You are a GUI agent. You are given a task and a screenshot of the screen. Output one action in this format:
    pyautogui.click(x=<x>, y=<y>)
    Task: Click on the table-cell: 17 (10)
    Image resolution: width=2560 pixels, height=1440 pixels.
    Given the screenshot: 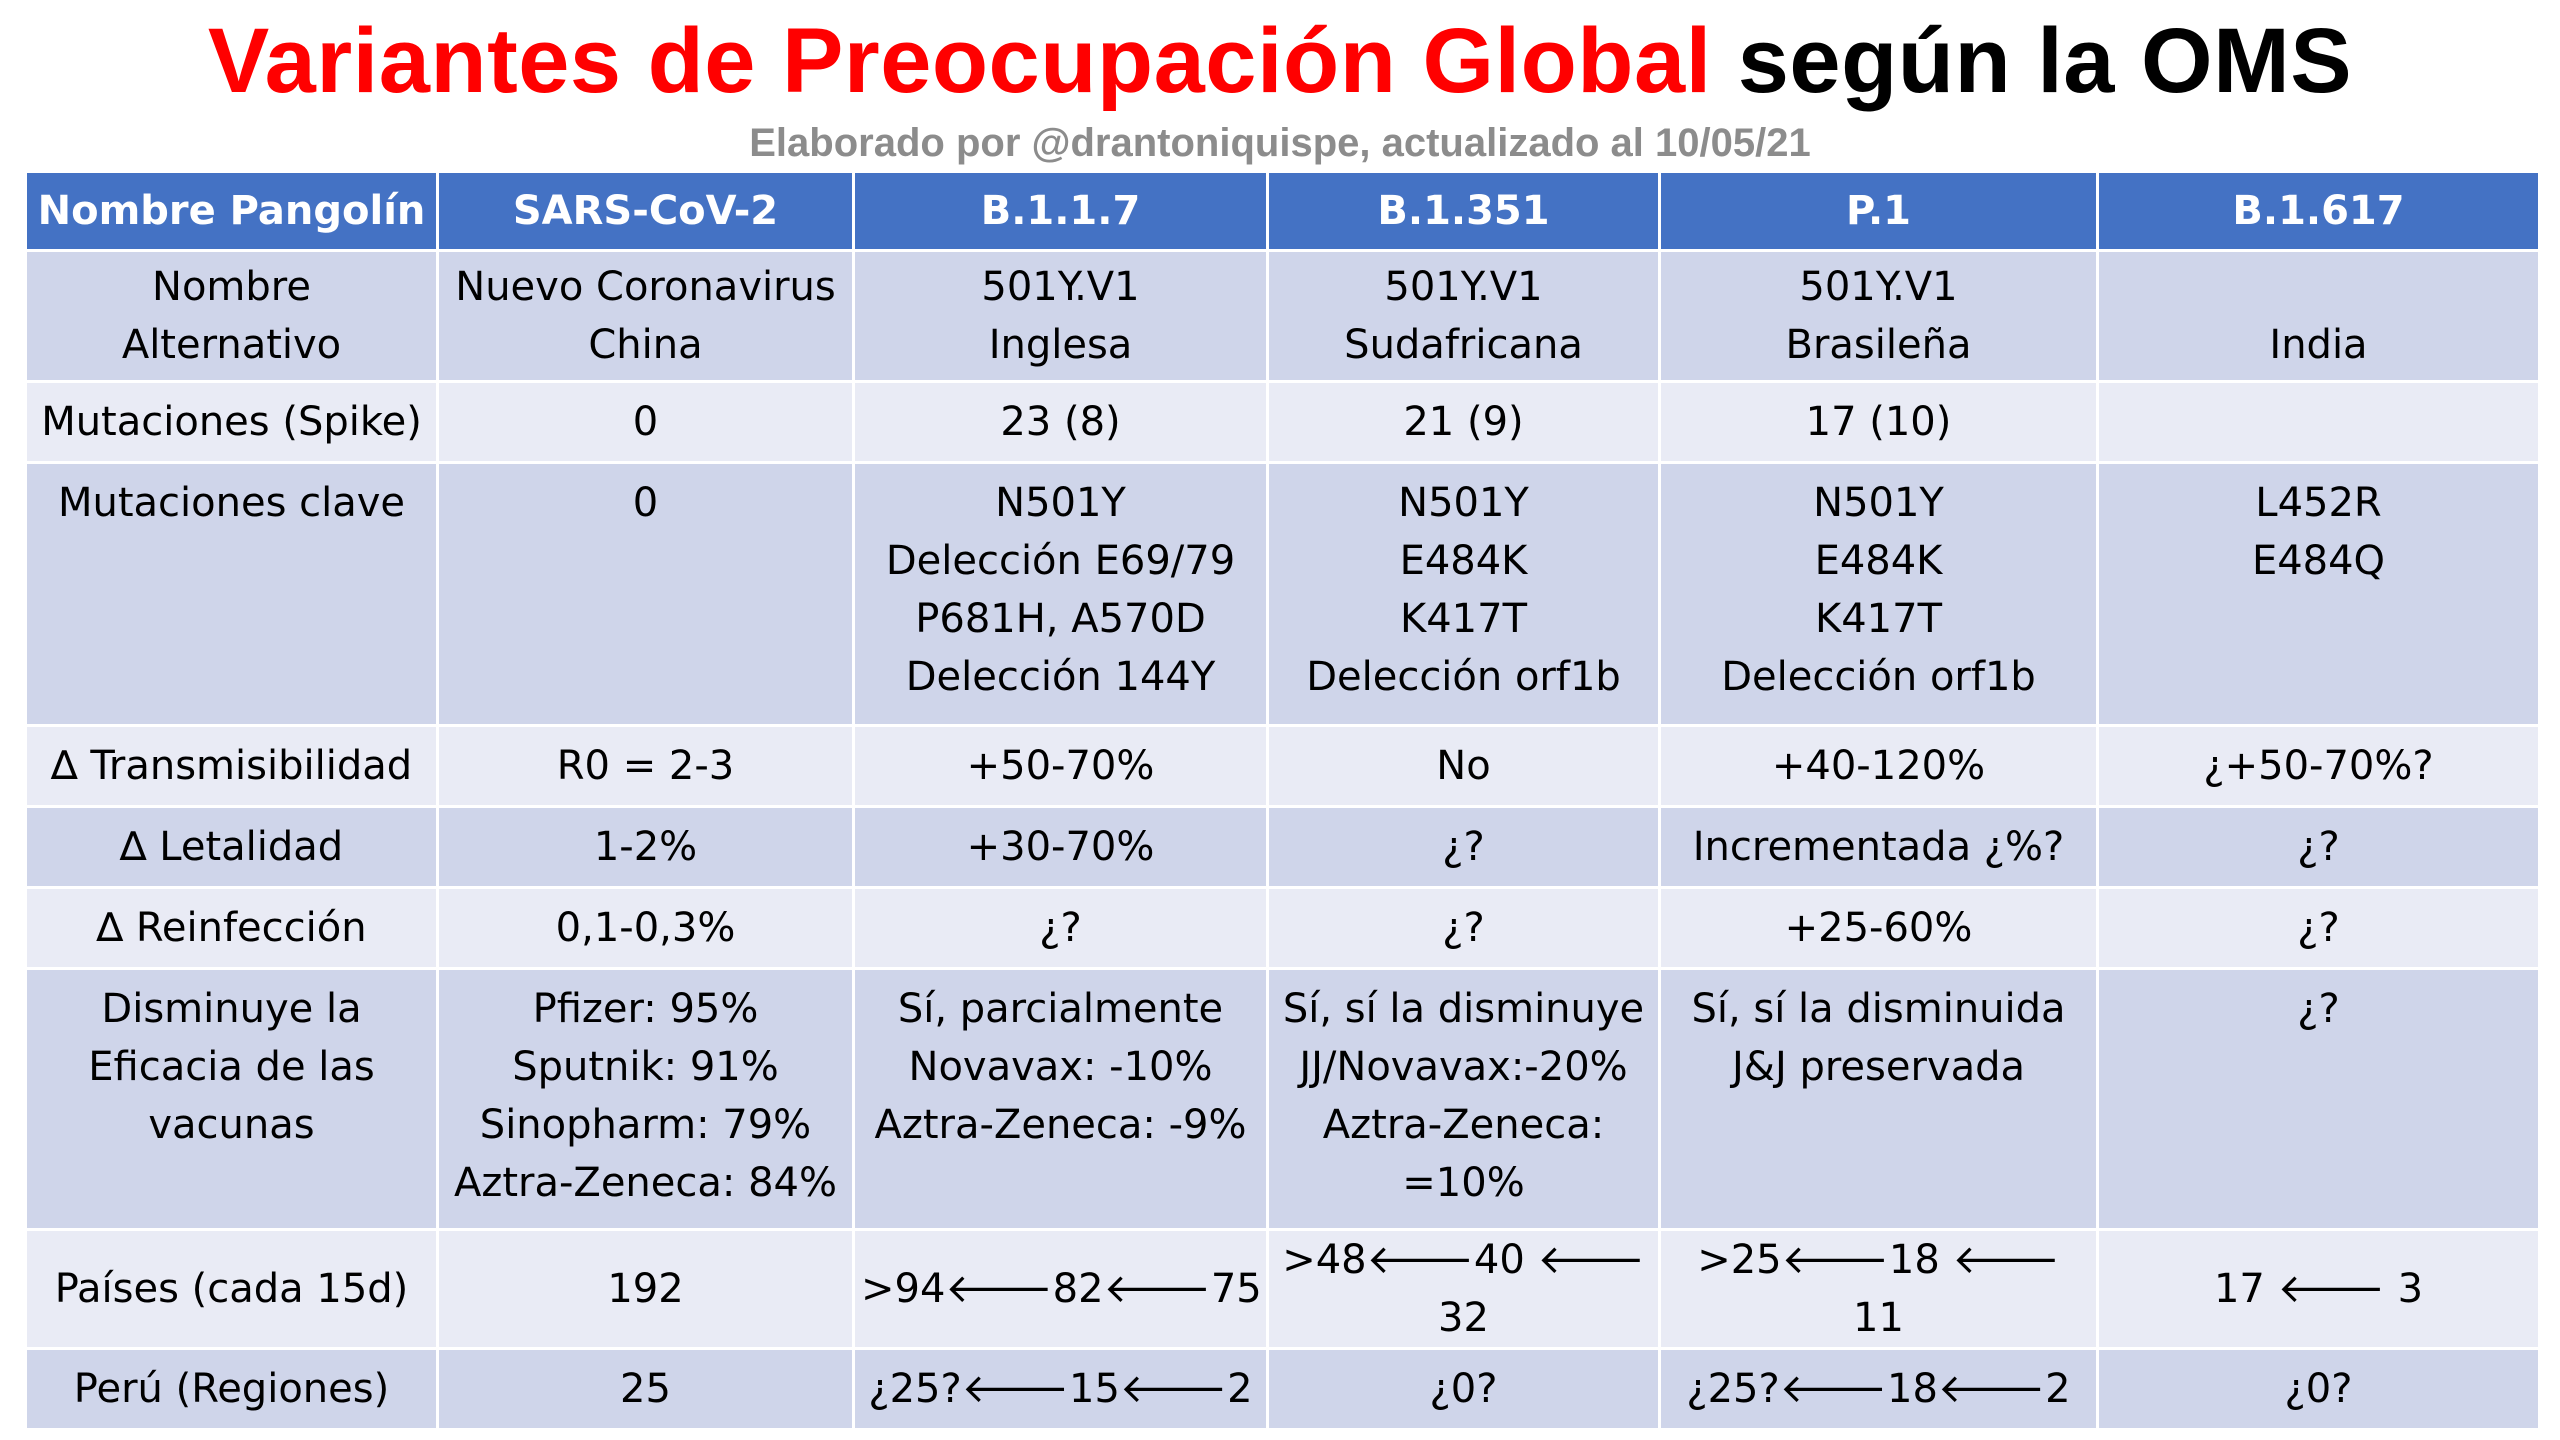 What is the action you would take?
    pyautogui.click(x=1878, y=422)
    